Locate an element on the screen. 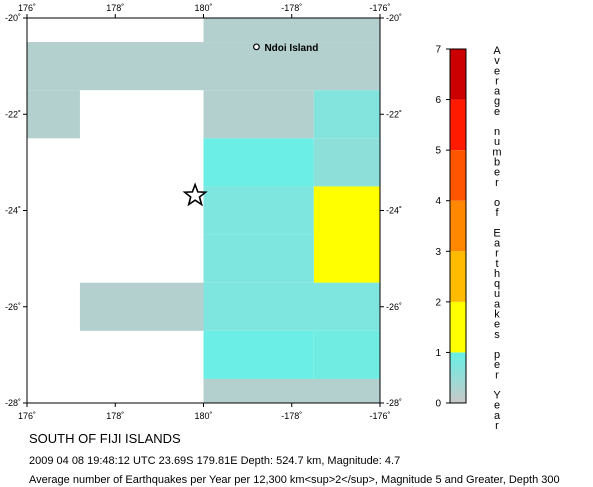  place-marker-group: Ndoi Island is located at coordinates (285, 48).